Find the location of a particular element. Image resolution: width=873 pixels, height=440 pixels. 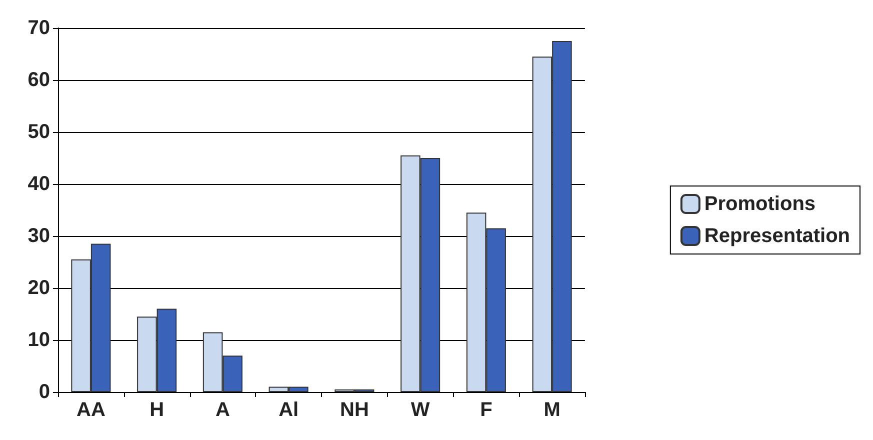

x-tick-label: A is located at coordinates (222, 410).